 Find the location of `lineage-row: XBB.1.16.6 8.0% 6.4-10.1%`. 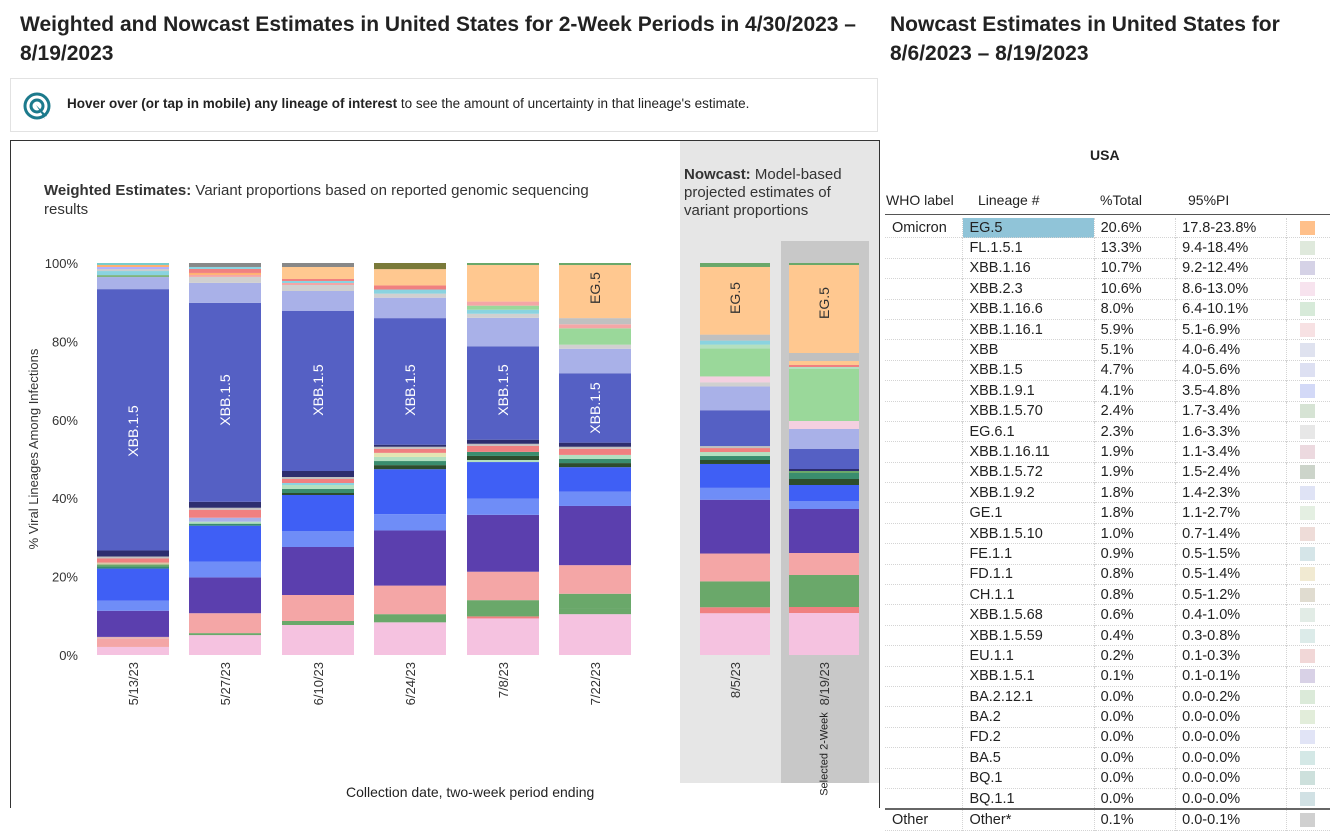

lineage-row: XBB.1.16.6 8.0% 6.4-10.1% is located at coordinates (1107, 309).